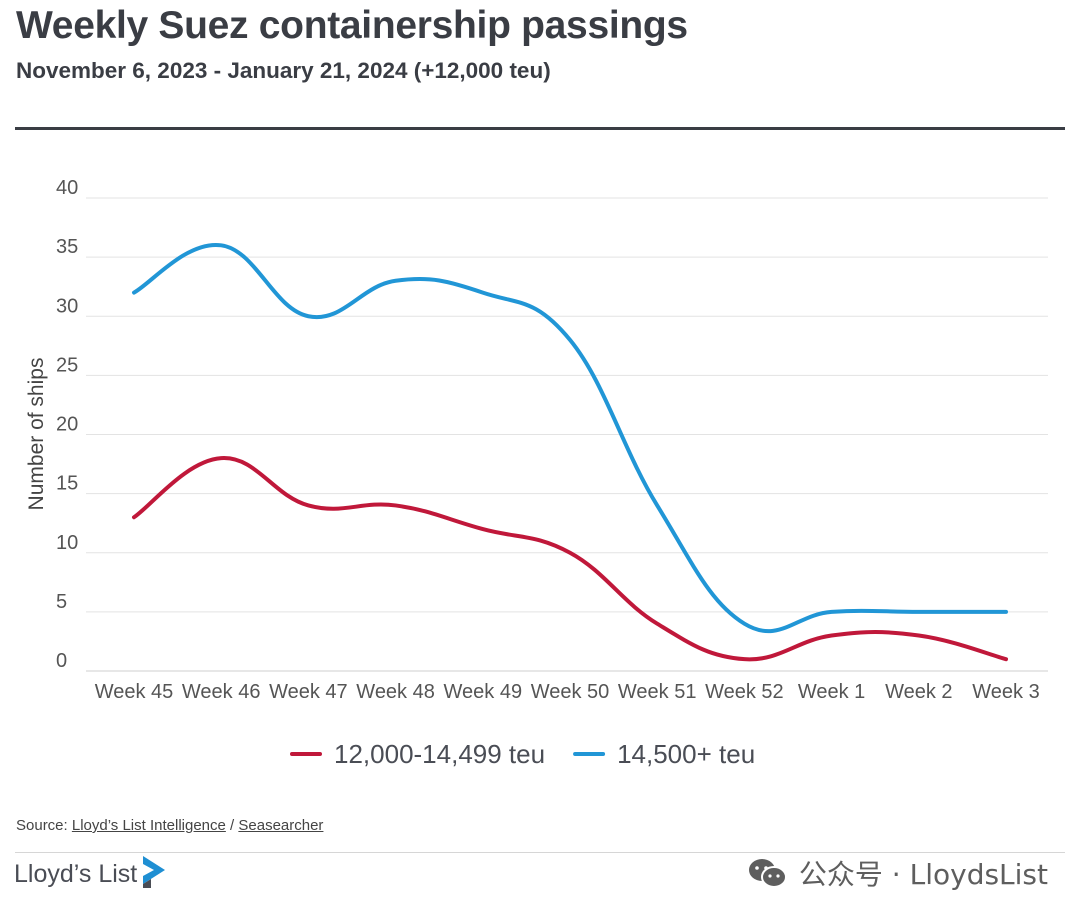 The width and height of the screenshot is (1080, 913). Describe the element at coordinates (767, 873) in the screenshot. I see `wechat-icon` at that location.